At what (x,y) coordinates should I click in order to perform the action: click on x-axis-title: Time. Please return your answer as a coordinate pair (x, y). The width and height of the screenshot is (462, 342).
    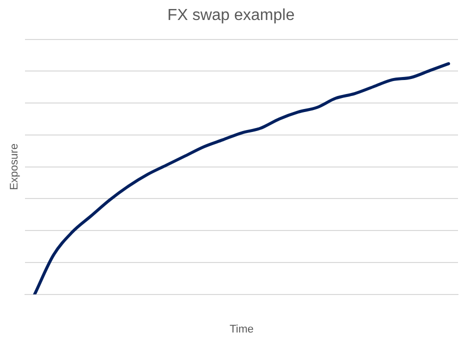
    Looking at the image, I should click on (242, 329).